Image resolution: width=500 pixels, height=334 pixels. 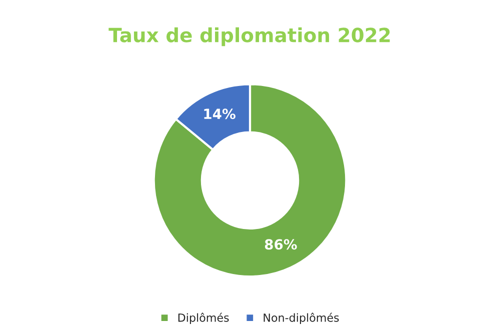 I want to click on legend-label: Non-diplômés, so click(x=301, y=318).